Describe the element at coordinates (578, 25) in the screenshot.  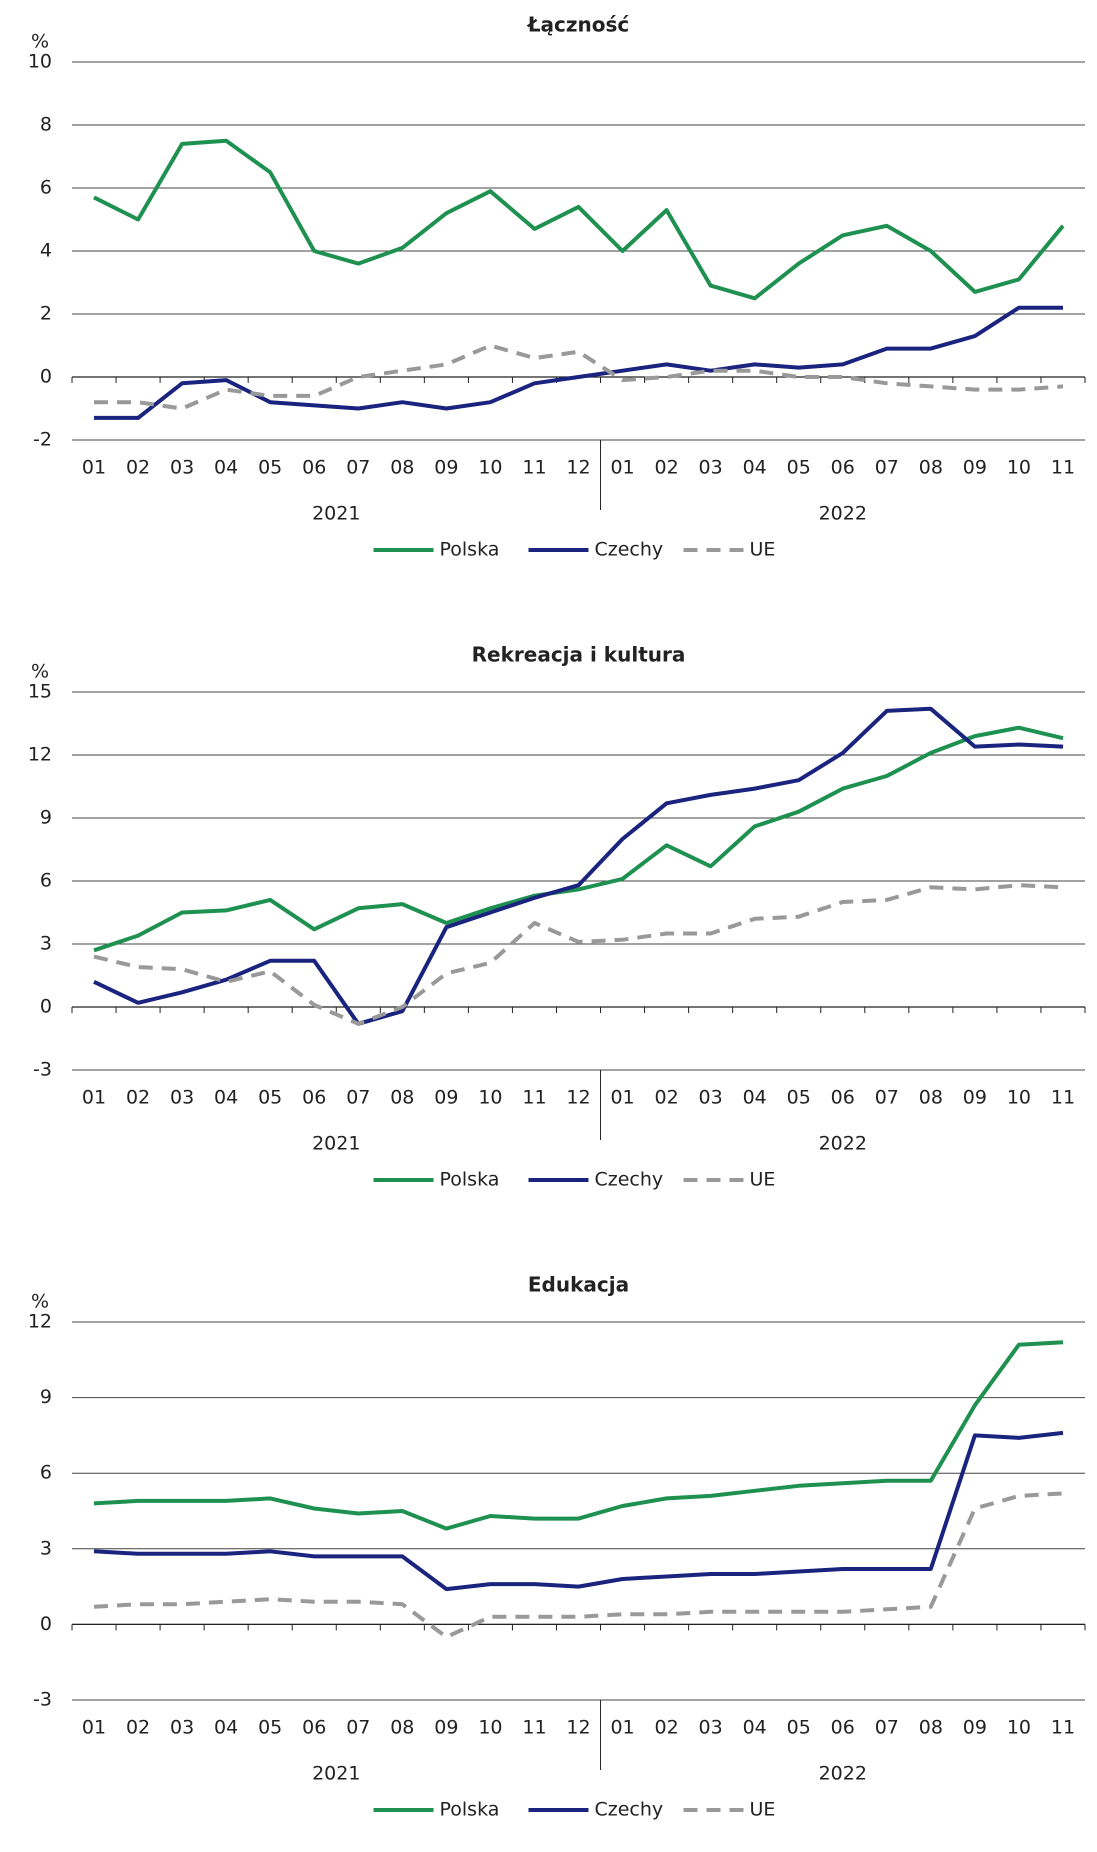
I see `chart-title: Łączność` at that location.